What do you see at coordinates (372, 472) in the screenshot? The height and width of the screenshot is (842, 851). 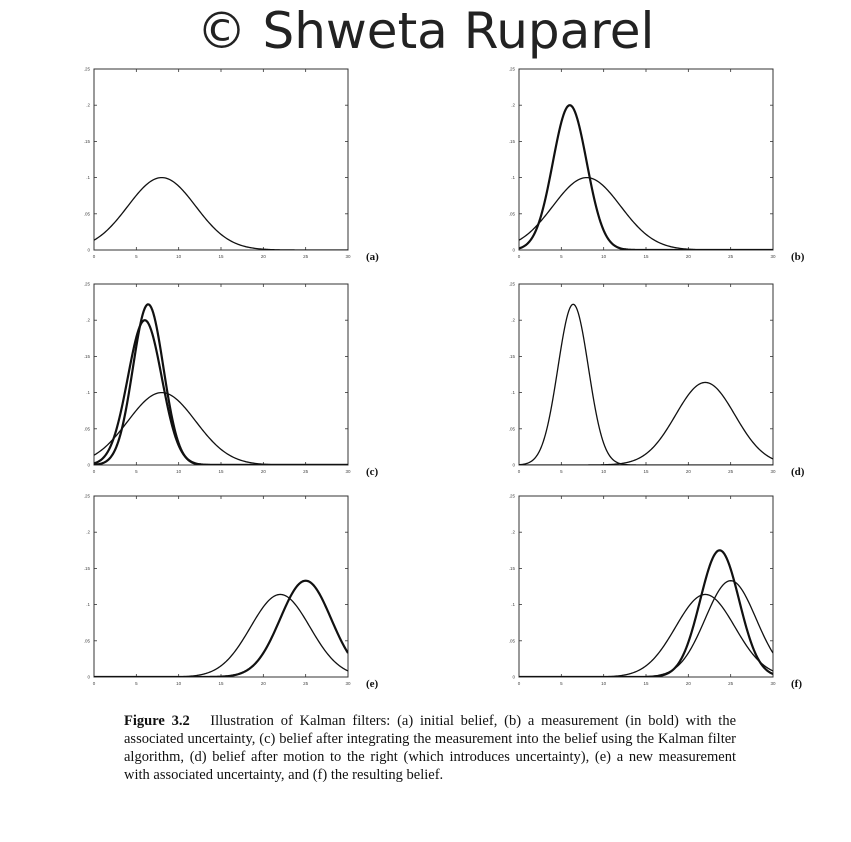 I see `panel-label: (c)` at bounding box center [372, 472].